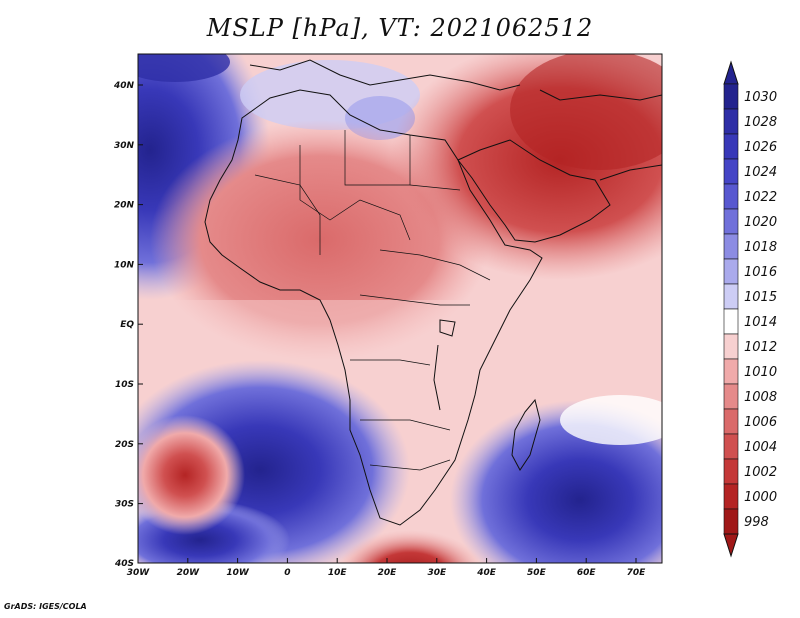  What do you see at coordinates (124, 505) in the screenshot?
I see `lat-tick-label: 30S` at bounding box center [124, 505].